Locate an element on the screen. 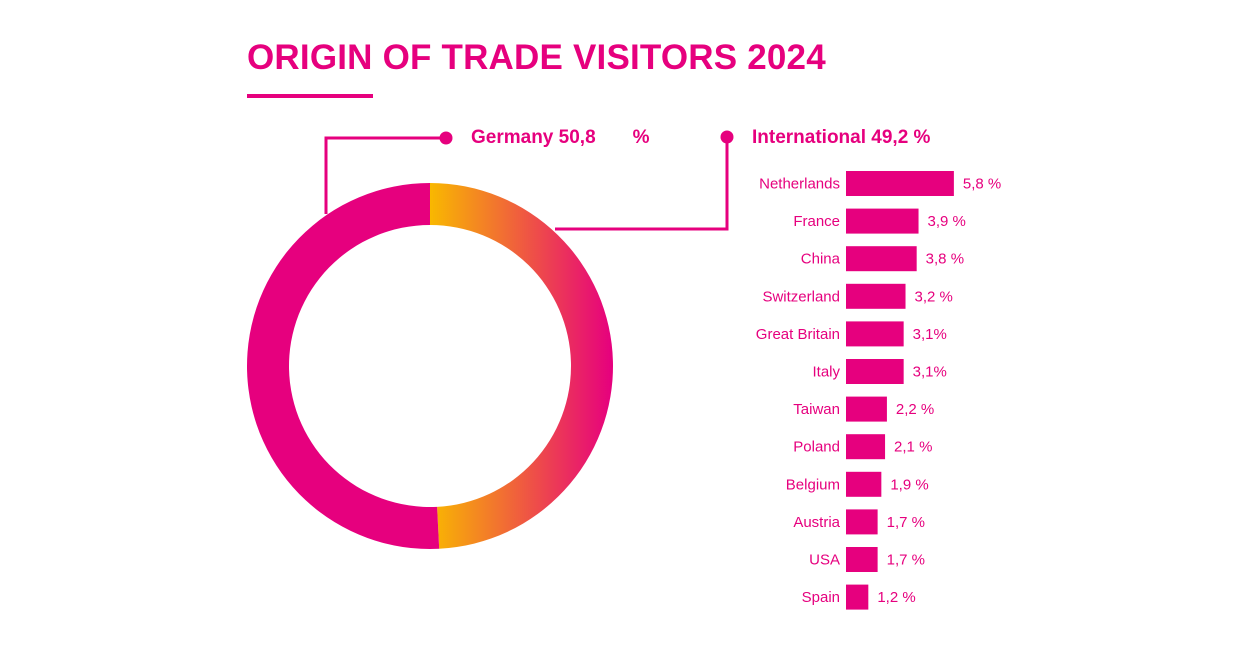 The width and height of the screenshot is (1250, 656). bar-row: Italy 3,1% is located at coordinates (879, 371).